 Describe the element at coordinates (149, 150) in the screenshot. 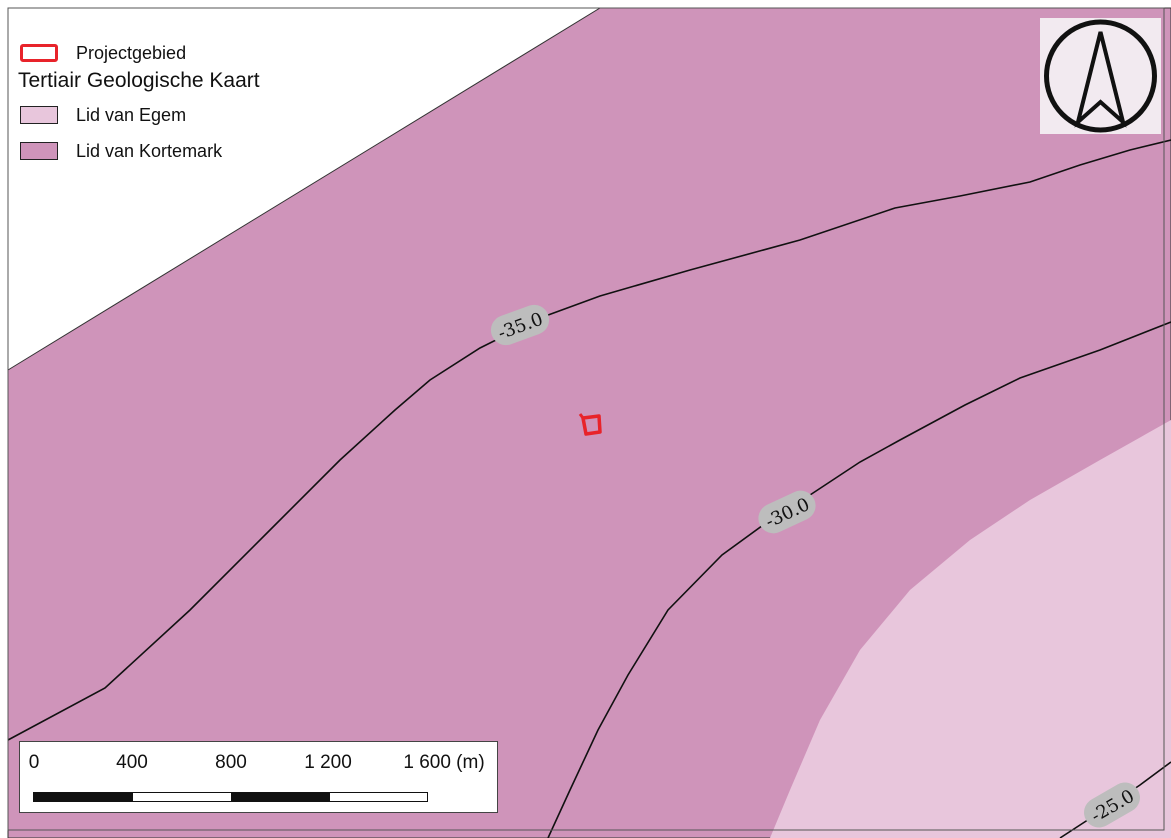

I see `legend-label: Lid van Kortemark` at that location.